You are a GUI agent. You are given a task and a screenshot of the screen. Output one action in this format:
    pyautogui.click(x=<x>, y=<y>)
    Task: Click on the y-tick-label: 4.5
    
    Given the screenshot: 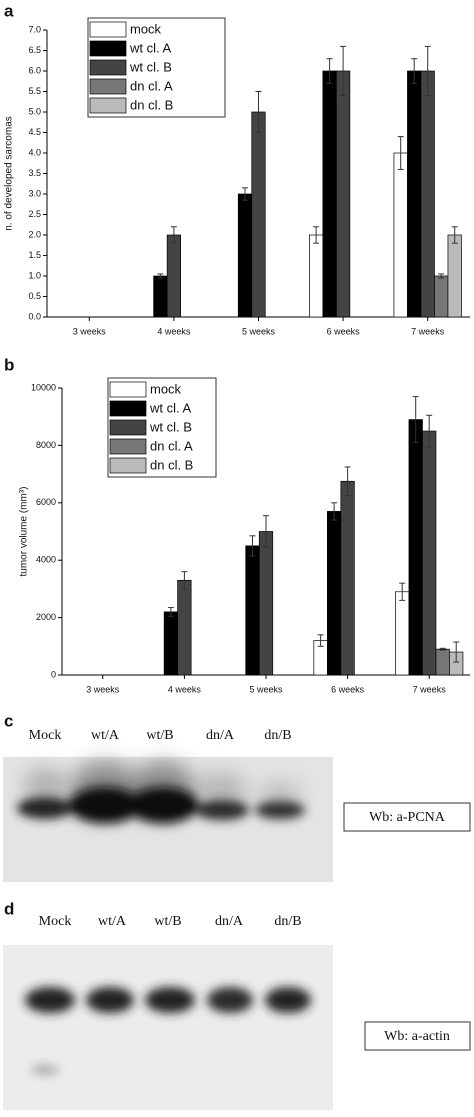 What is the action you would take?
    pyautogui.click(x=34, y=132)
    